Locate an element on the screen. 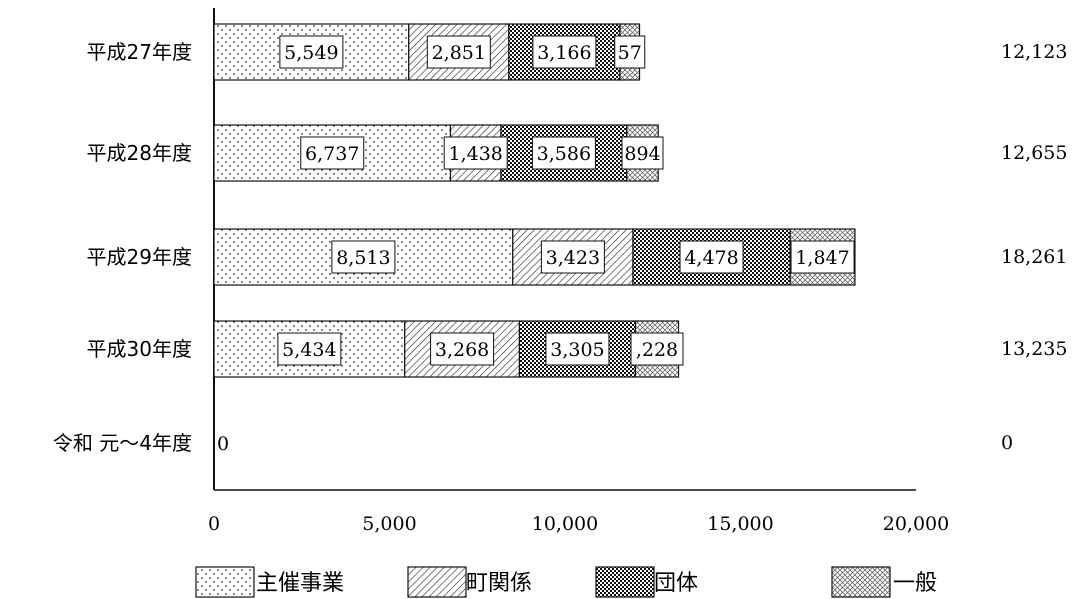  value-label: 8,513 is located at coordinates (363, 258).